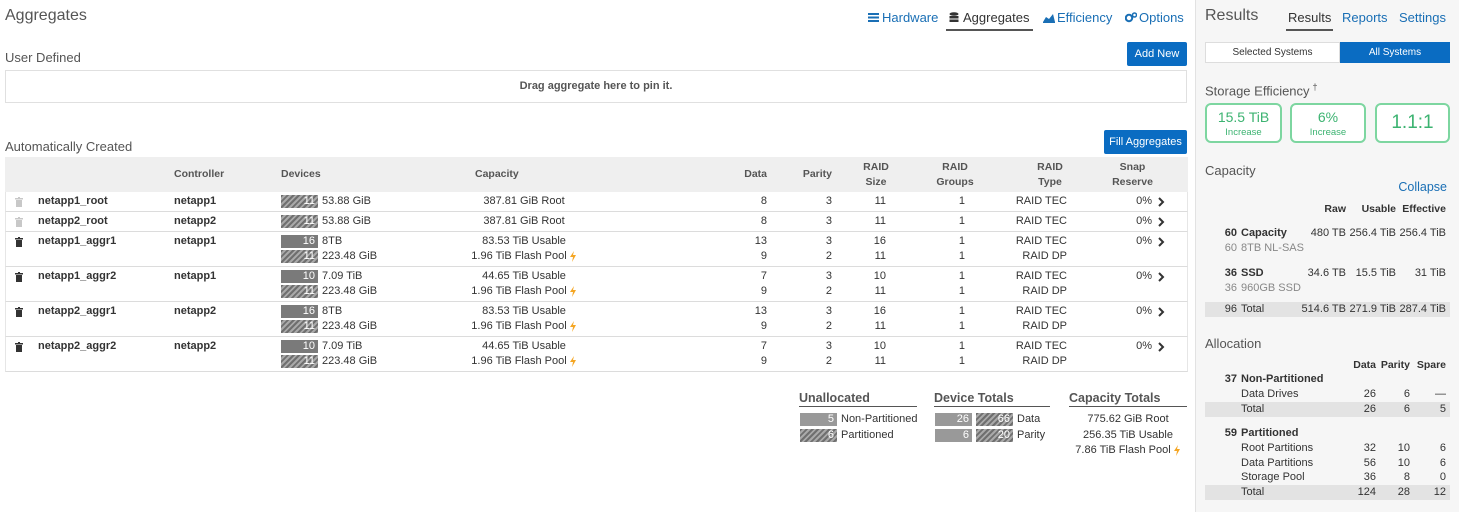 Image resolution: width=1459 pixels, height=512 pixels. What do you see at coordinates (858, 399) in the screenshot?
I see `summary-title: Unallocated` at bounding box center [858, 399].